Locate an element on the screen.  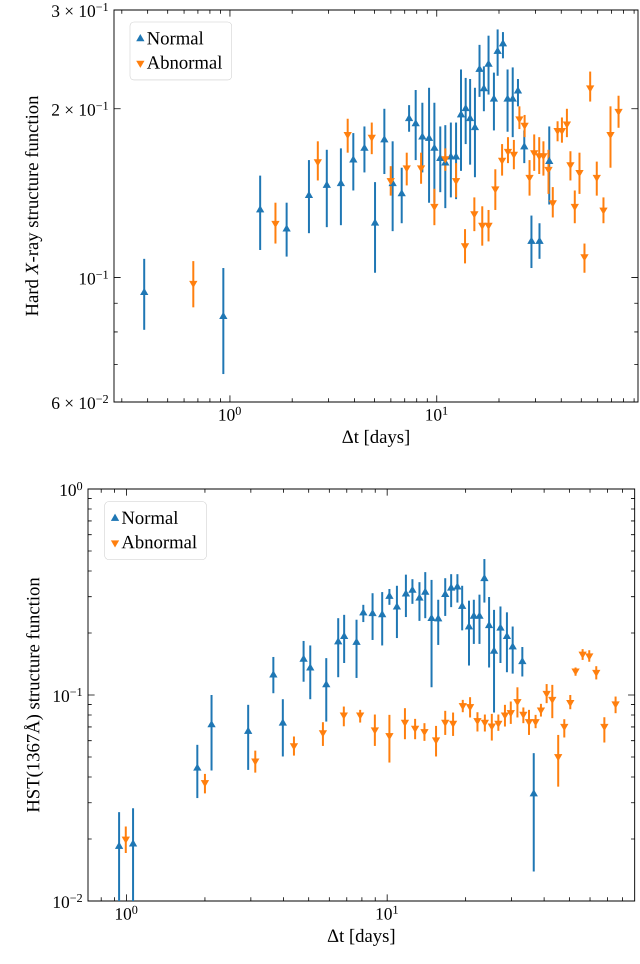
y-axis-title: Hard X-ray structure function is located at coordinates (33, 206).